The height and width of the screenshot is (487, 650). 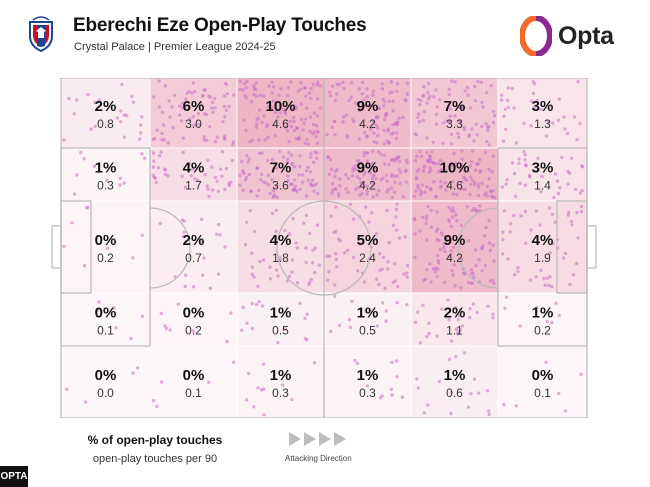 I want to click on zone-per90-label: 4.2, so click(x=367, y=186).